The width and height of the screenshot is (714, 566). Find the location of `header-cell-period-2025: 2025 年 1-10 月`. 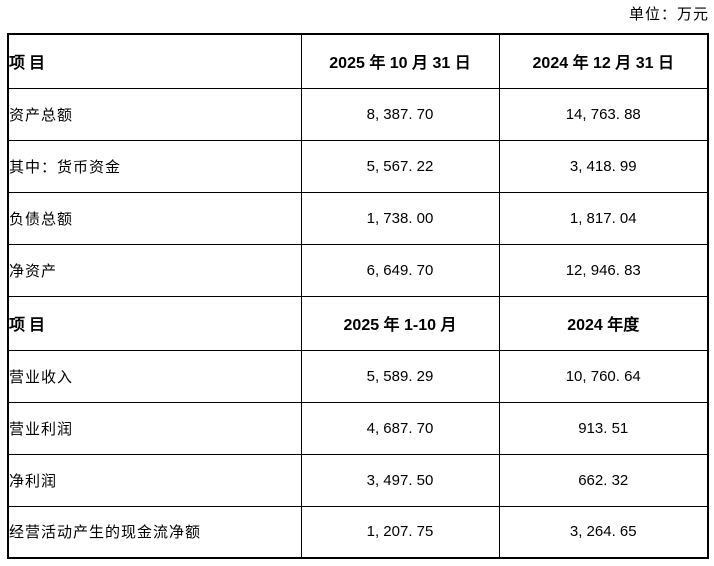

header-cell-period-2025: 2025 年 1-10 月 is located at coordinates (400, 323).